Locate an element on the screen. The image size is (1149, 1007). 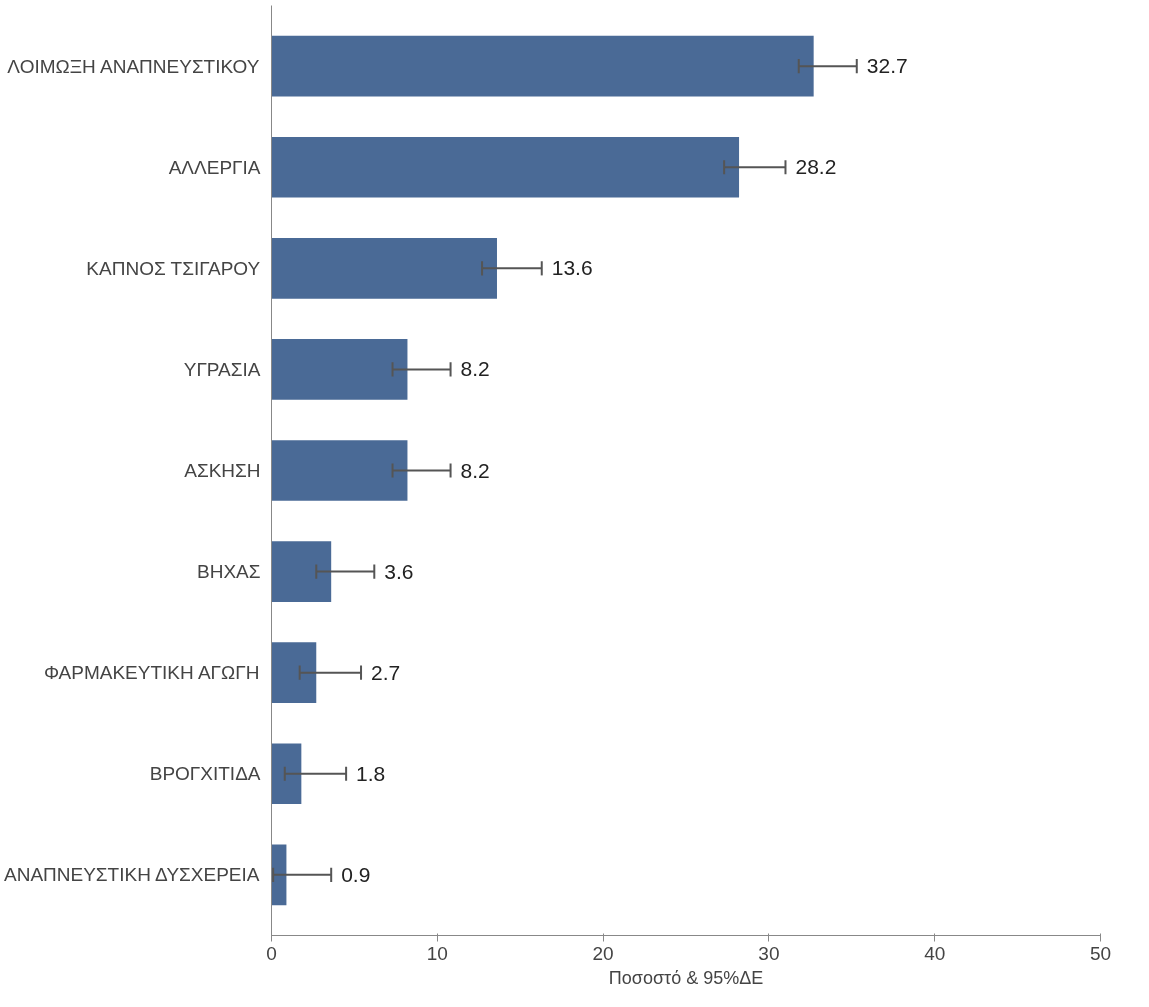
data-label: 0.9 is located at coordinates (356, 874).